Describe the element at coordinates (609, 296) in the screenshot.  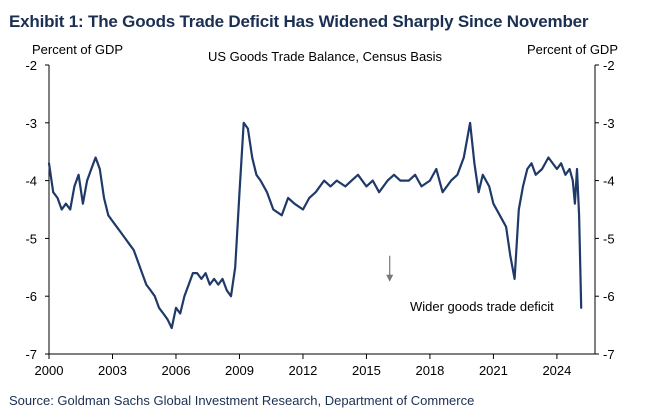
I see `y-tick-label-right: -6` at that location.